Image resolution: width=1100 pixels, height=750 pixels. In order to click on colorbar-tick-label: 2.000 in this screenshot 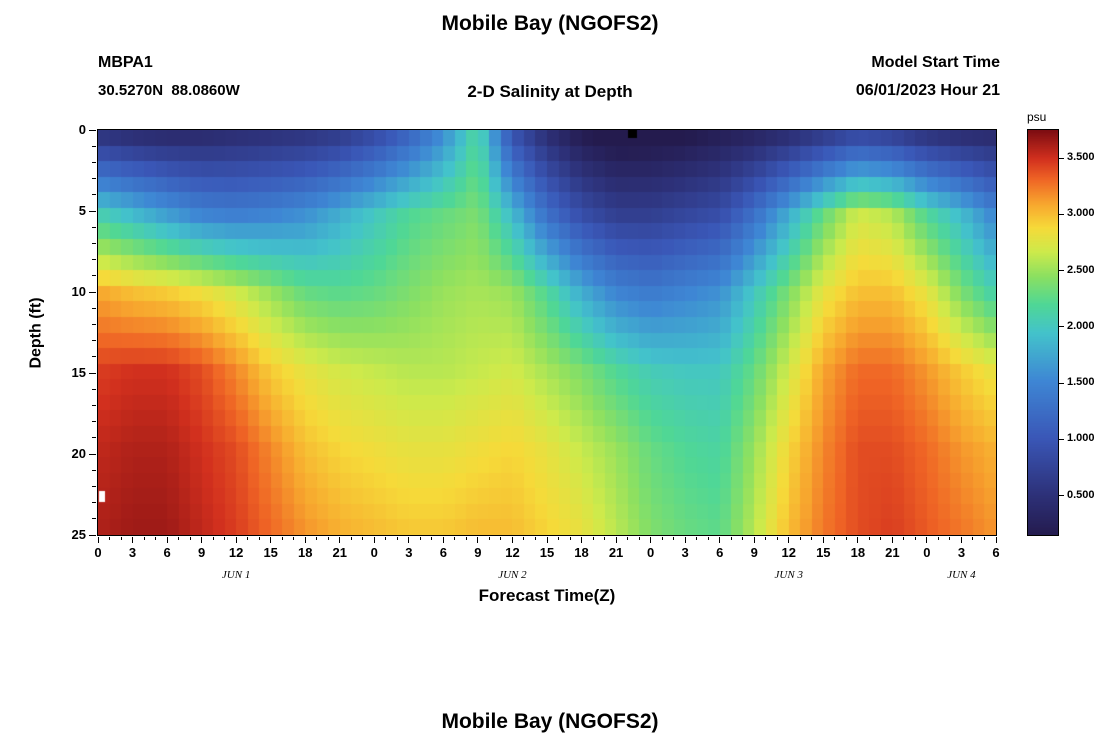, I will do `click(1081, 325)`.